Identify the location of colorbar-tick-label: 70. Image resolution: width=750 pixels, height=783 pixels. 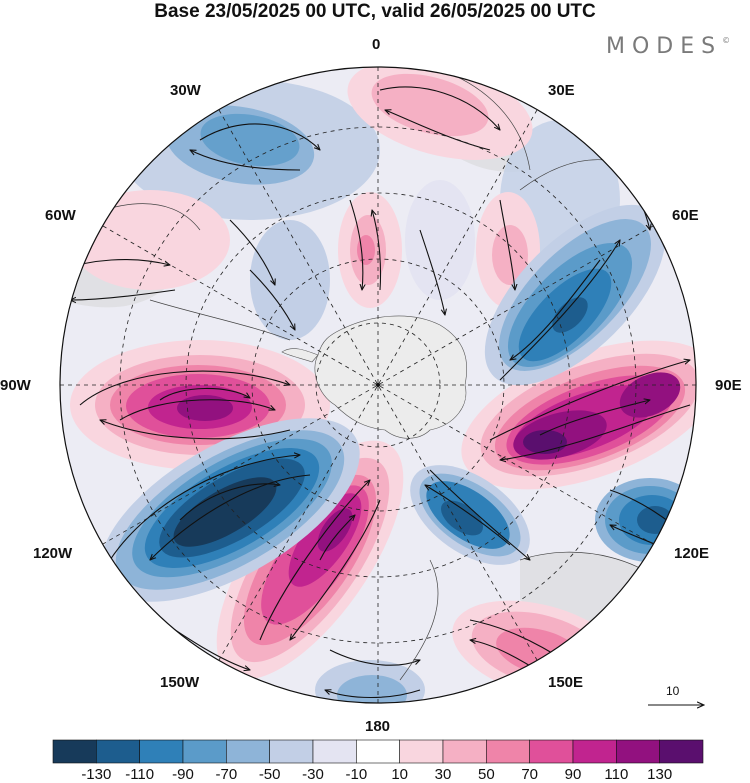
(529, 774).